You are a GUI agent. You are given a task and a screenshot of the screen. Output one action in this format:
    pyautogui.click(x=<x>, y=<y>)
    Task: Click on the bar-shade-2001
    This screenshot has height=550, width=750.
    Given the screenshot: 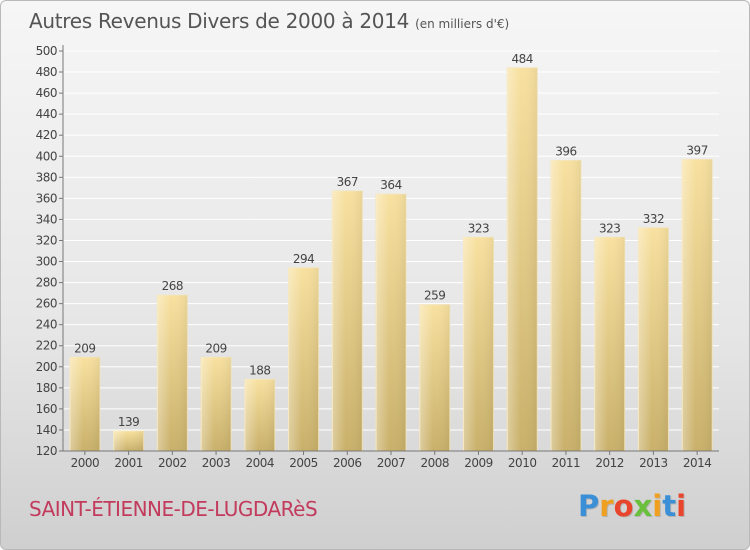 What is the action you would take?
    pyautogui.click(x=128, y=441)
    